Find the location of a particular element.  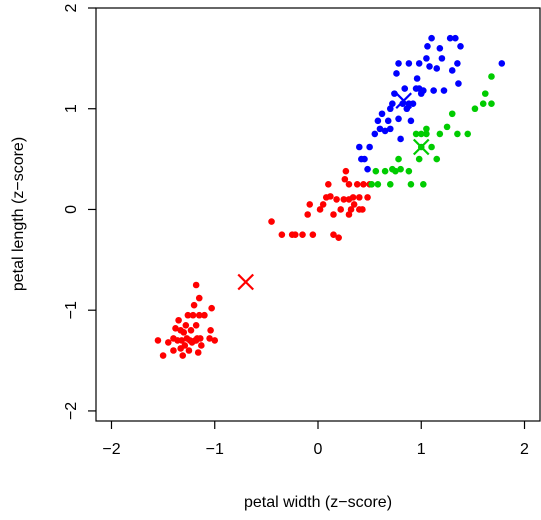

x-tick-label: −2 is located at coordinates (111, 449).